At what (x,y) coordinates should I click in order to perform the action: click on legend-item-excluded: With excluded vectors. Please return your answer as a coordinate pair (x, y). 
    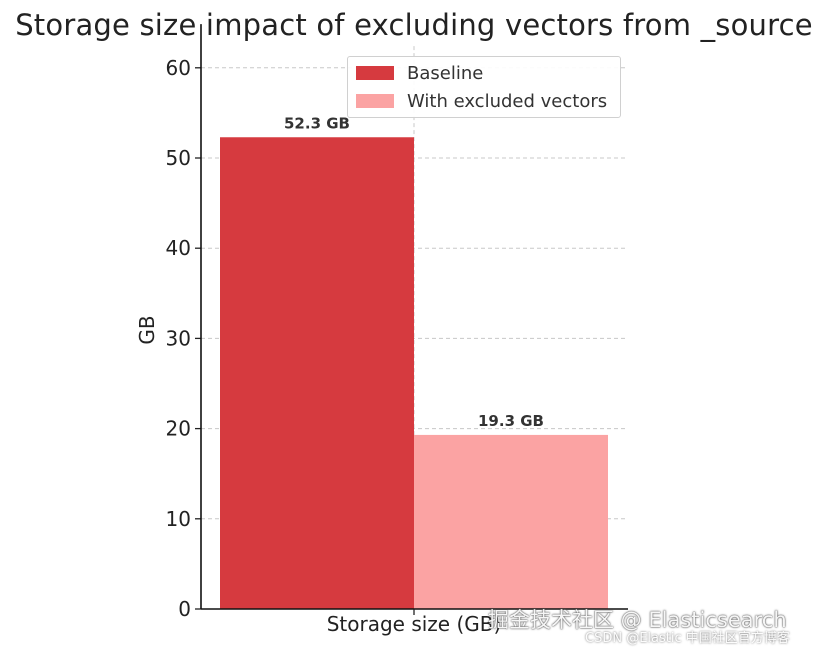
    Looking at the image, I should click on (481, 101).